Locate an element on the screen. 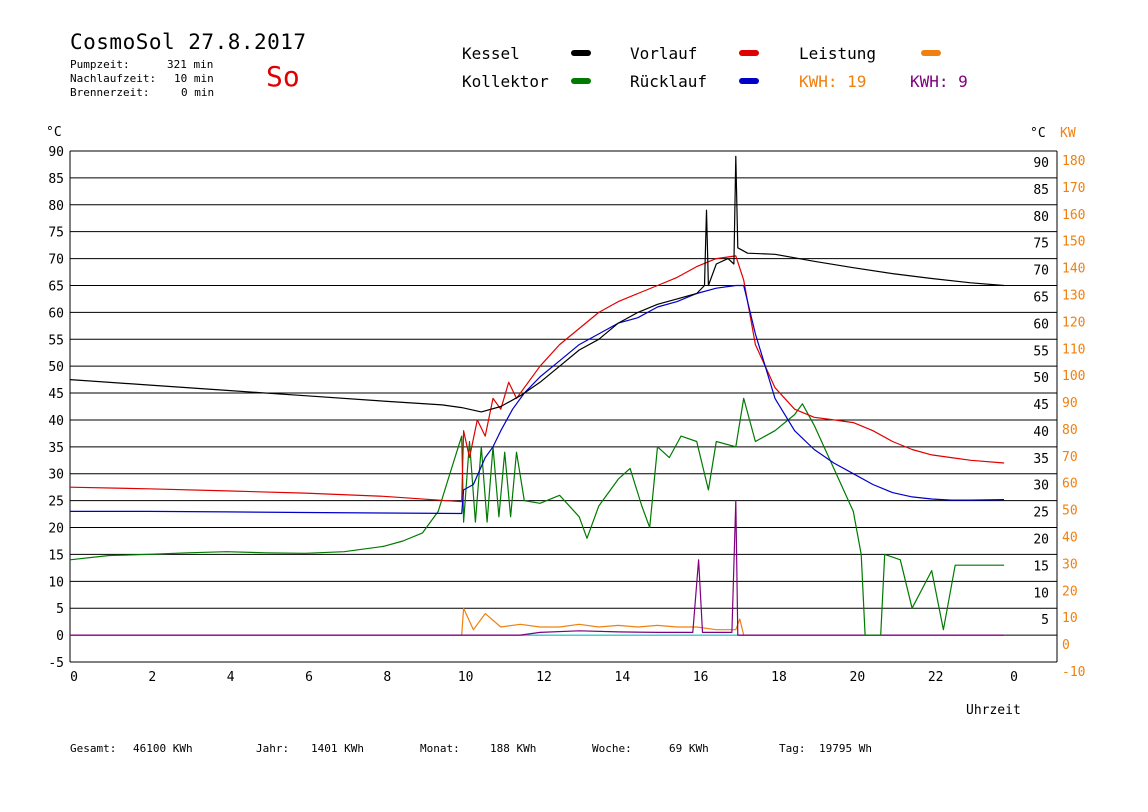 The image size is (1148, 812). power-tick-label: 130 is located at coordinates (1073, 295).